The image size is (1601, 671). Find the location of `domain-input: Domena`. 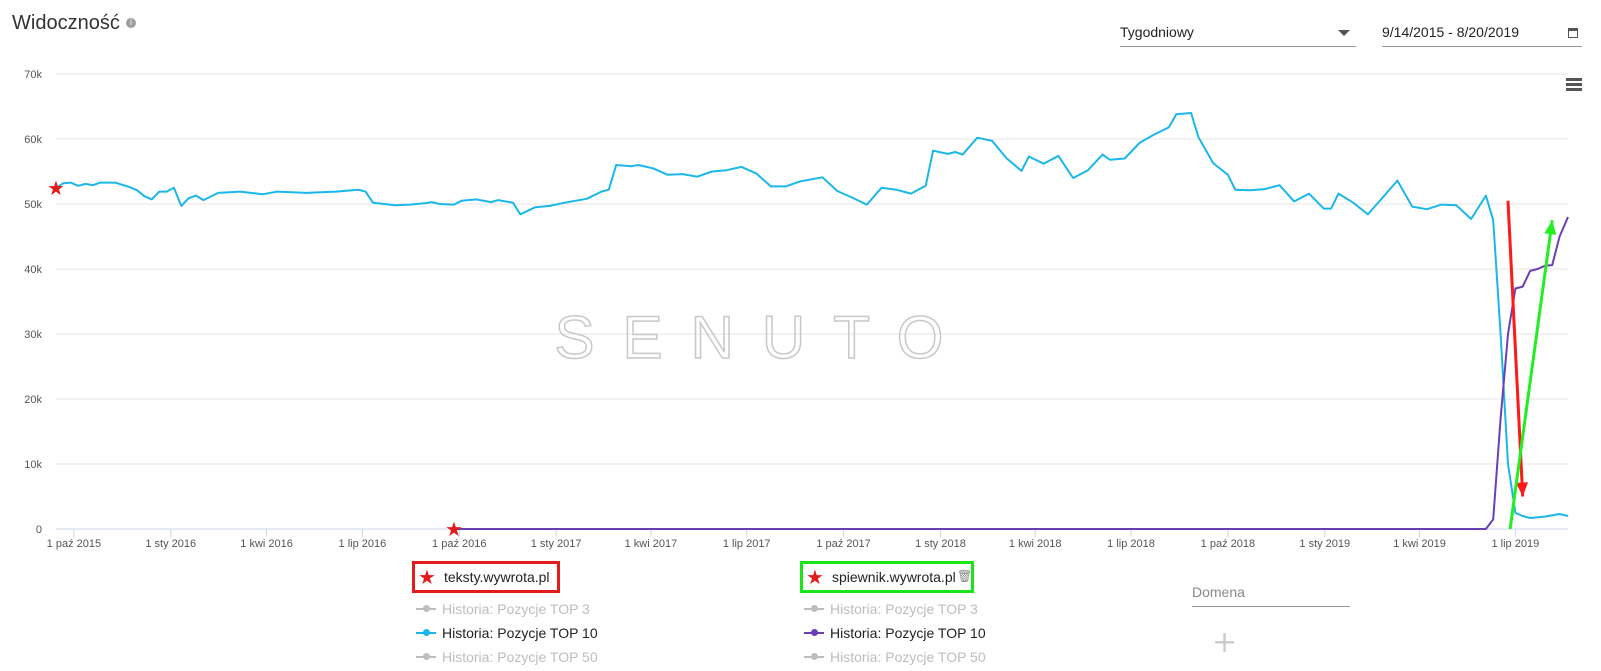

domain-input: Domena is located at coordinates (1271, 595).